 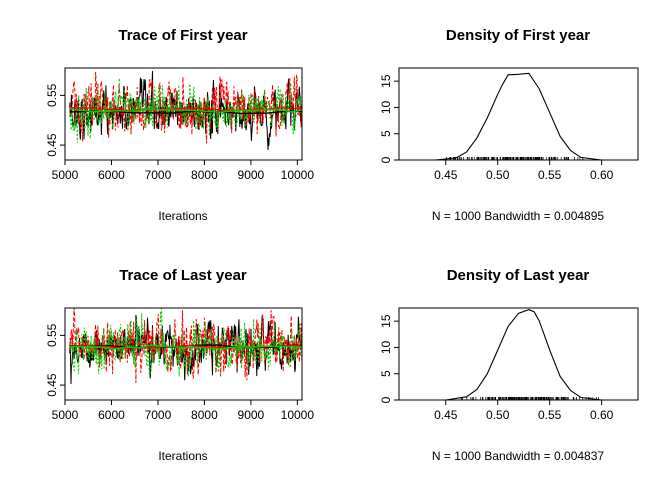 What do you see at coordinates (518, 216) in the screenshot?
I see `x-axis-label: N = 1000 Bandwidth = 0.004895` at bounding box center [518, 216].